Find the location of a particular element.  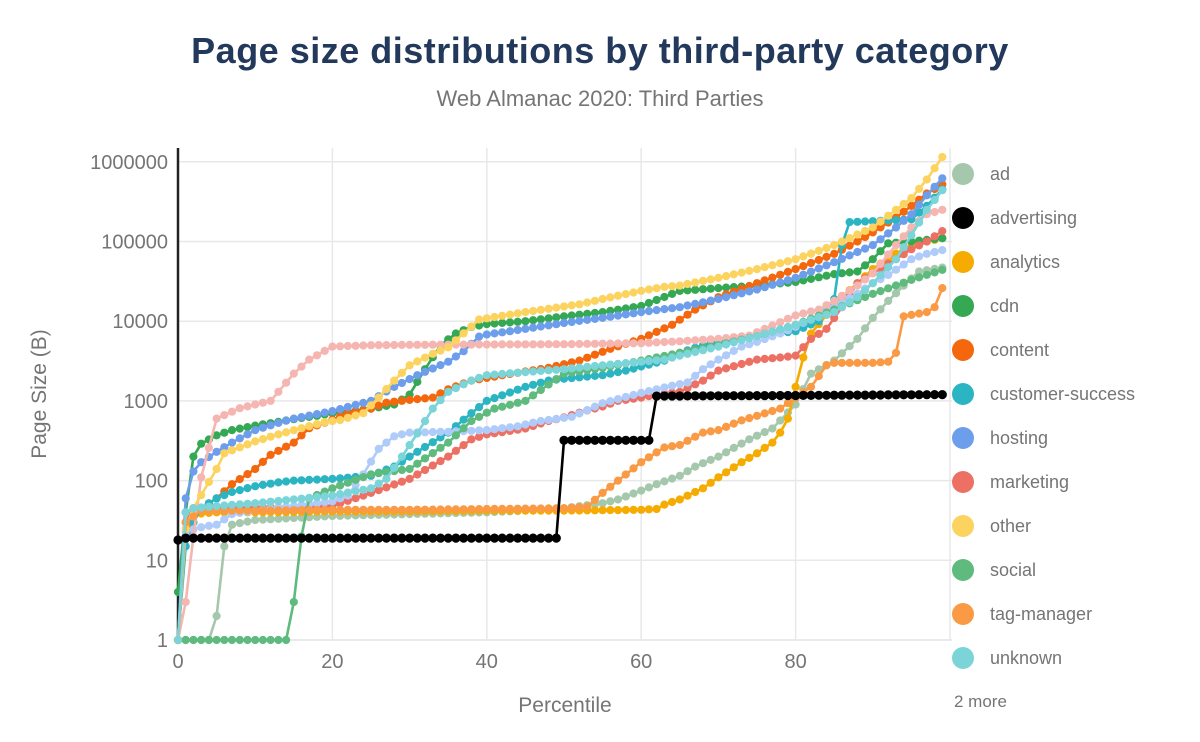

legend-item-label: cdn is located at coordinates (1005, 305).